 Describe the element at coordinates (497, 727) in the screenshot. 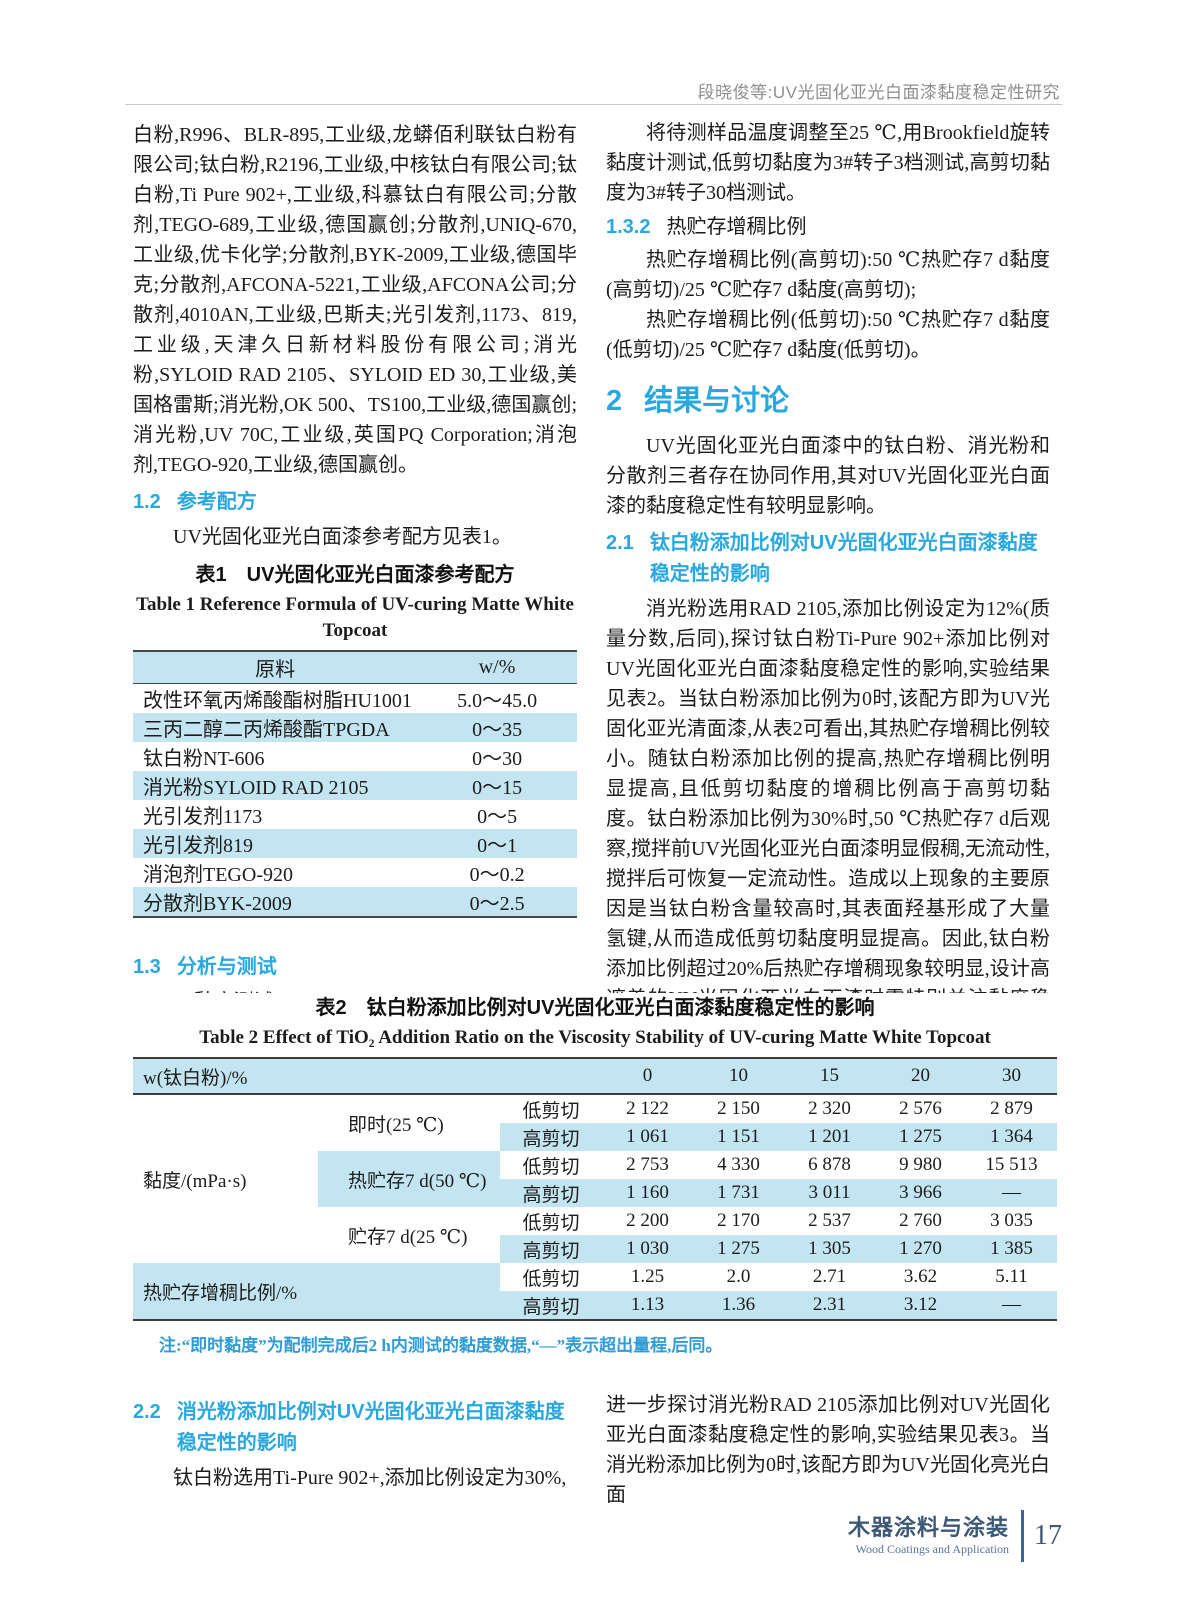

I see `table-cell-w: 0～35` at that location.